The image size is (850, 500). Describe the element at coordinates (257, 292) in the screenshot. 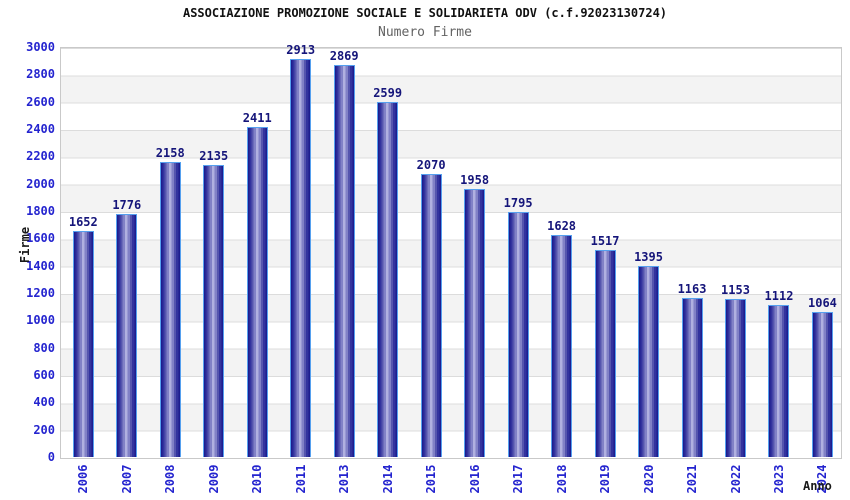

I see `bar-2010` at that location.